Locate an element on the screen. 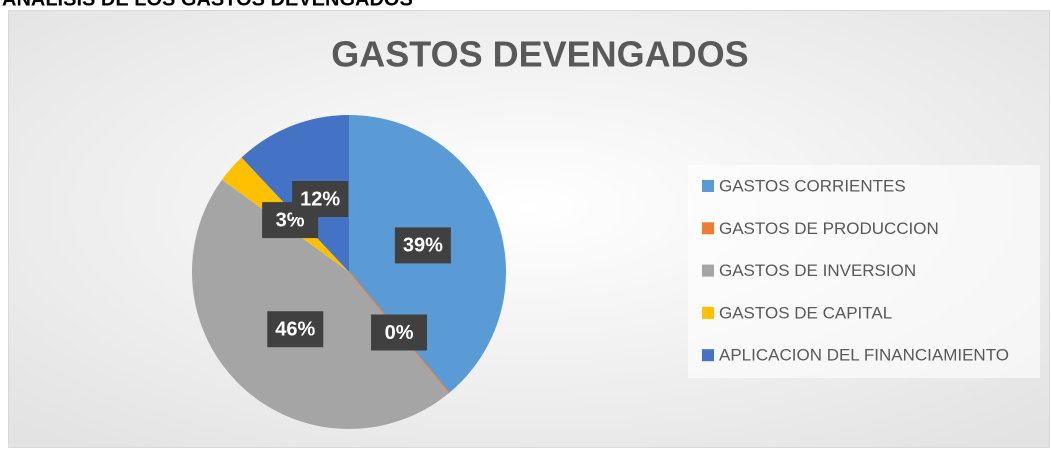 This screenshot has width=1051, height=450. pie-slice is located at coordinates (320, 304).